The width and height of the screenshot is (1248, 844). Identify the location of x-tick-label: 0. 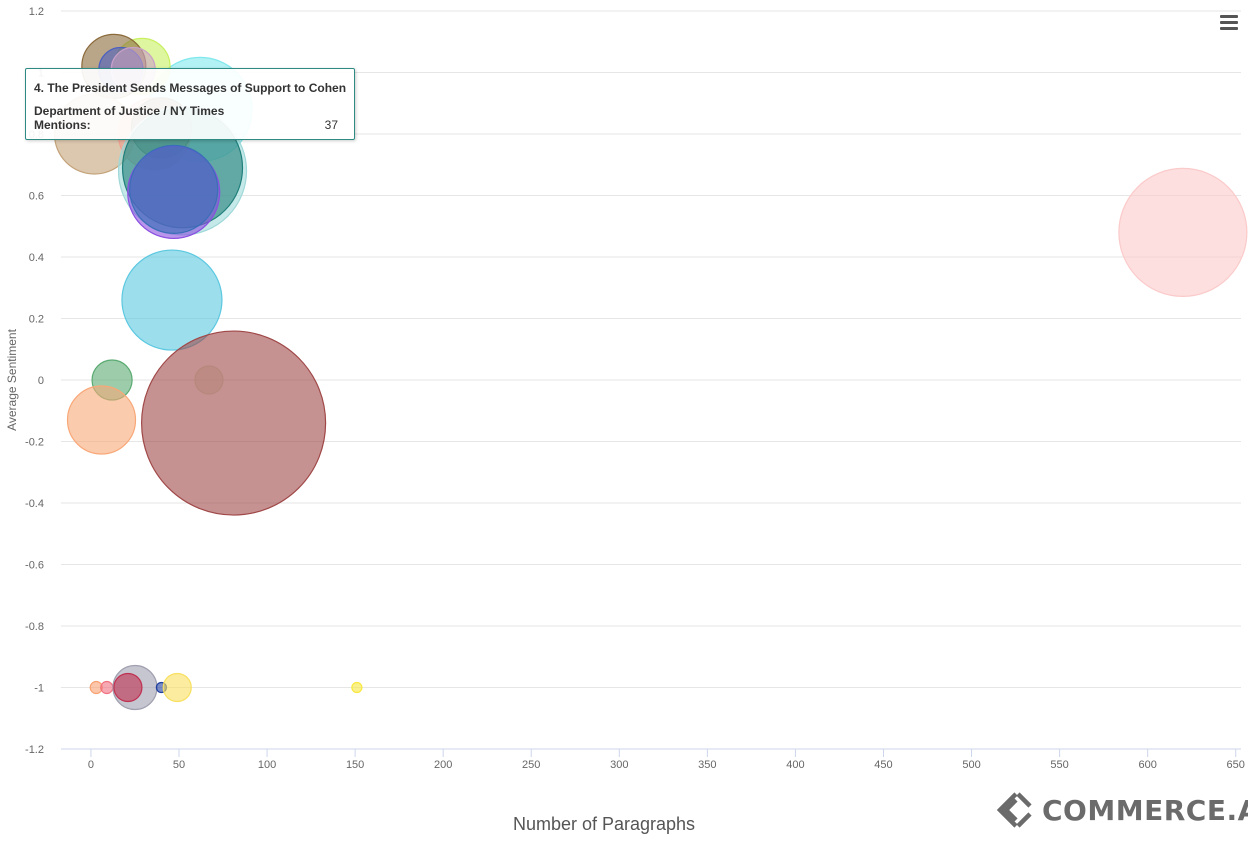
(91, 765).